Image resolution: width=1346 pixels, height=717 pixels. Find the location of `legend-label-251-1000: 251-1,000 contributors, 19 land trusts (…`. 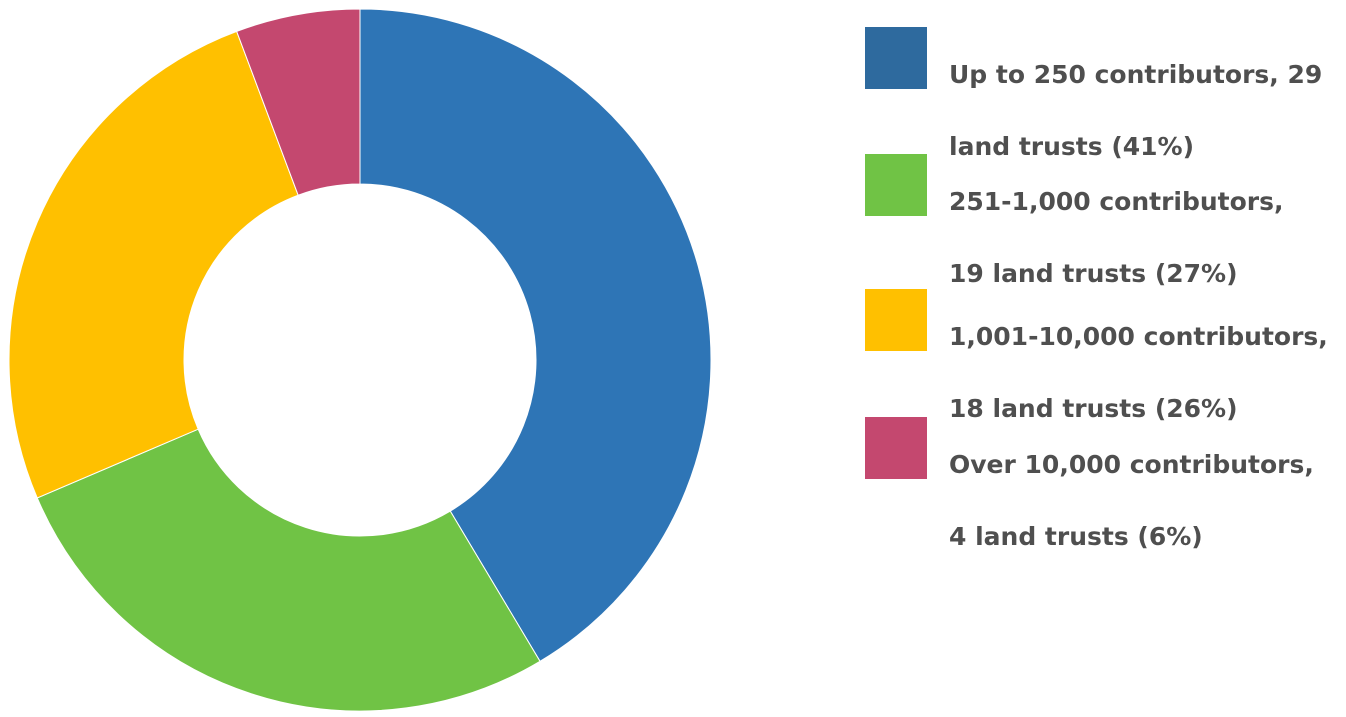

legend-label-251-1000: 251-1,000 contributors, 19 land trusts (… is located at coordinates (1144, 220).